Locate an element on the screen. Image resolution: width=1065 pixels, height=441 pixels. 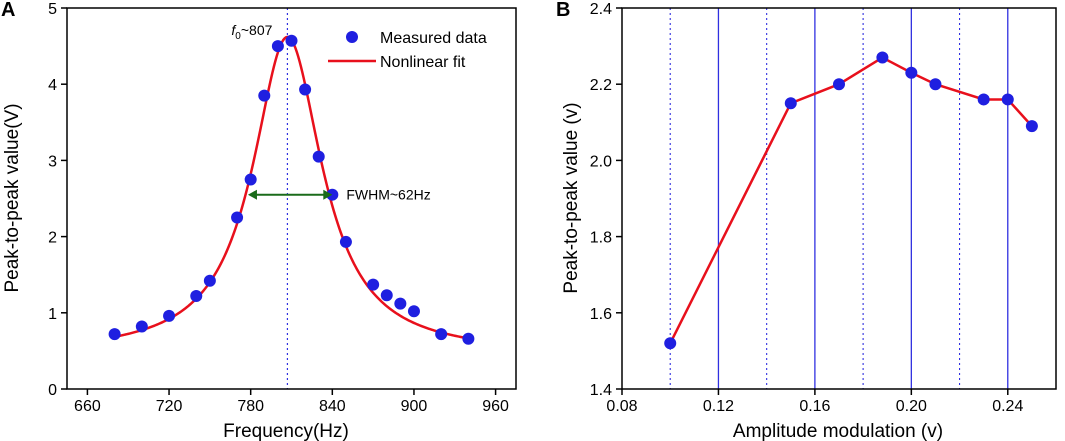
panel-a-x-tick-label: 660 is located at coordinates (87, 406).